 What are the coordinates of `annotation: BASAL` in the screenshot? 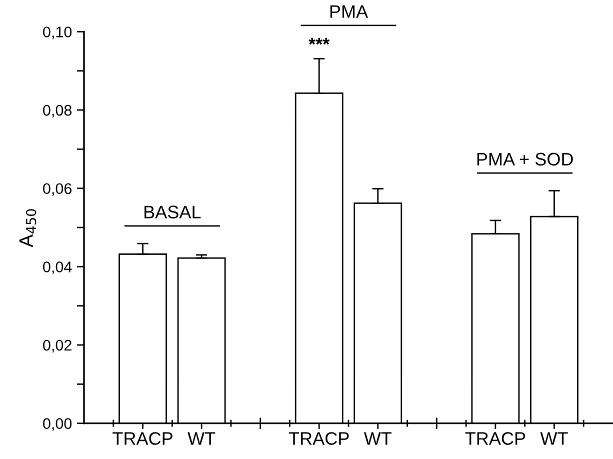 It's located at (172, 212).